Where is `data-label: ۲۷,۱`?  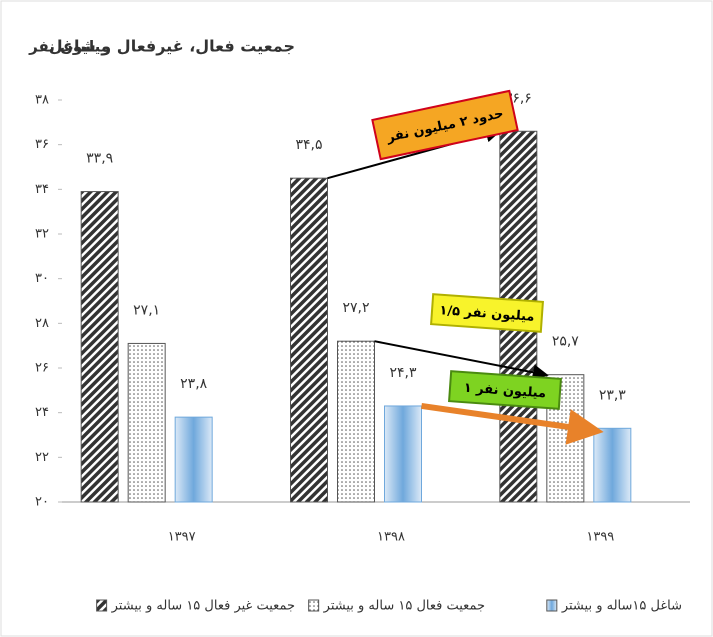
data-label: ۲۷,۱ is located at coordinates (146, 310).